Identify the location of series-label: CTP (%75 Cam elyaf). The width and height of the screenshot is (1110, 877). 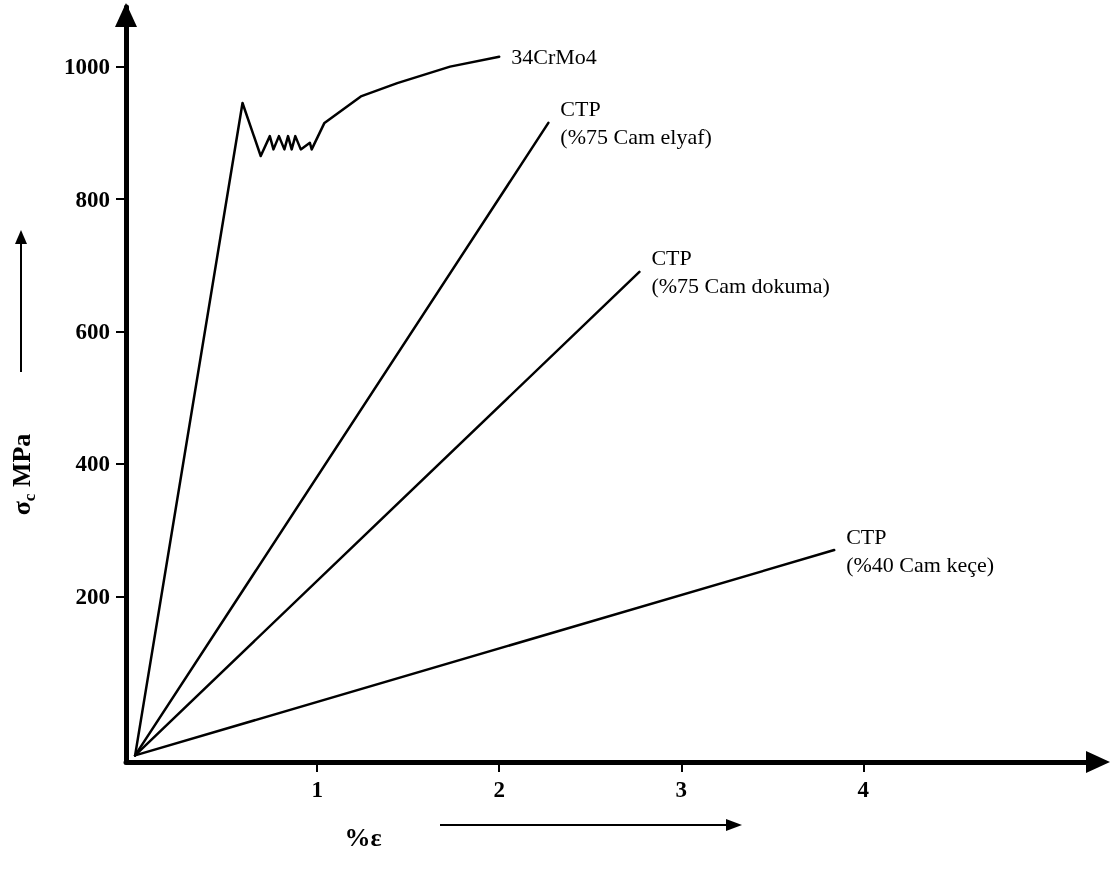
(636, 123).